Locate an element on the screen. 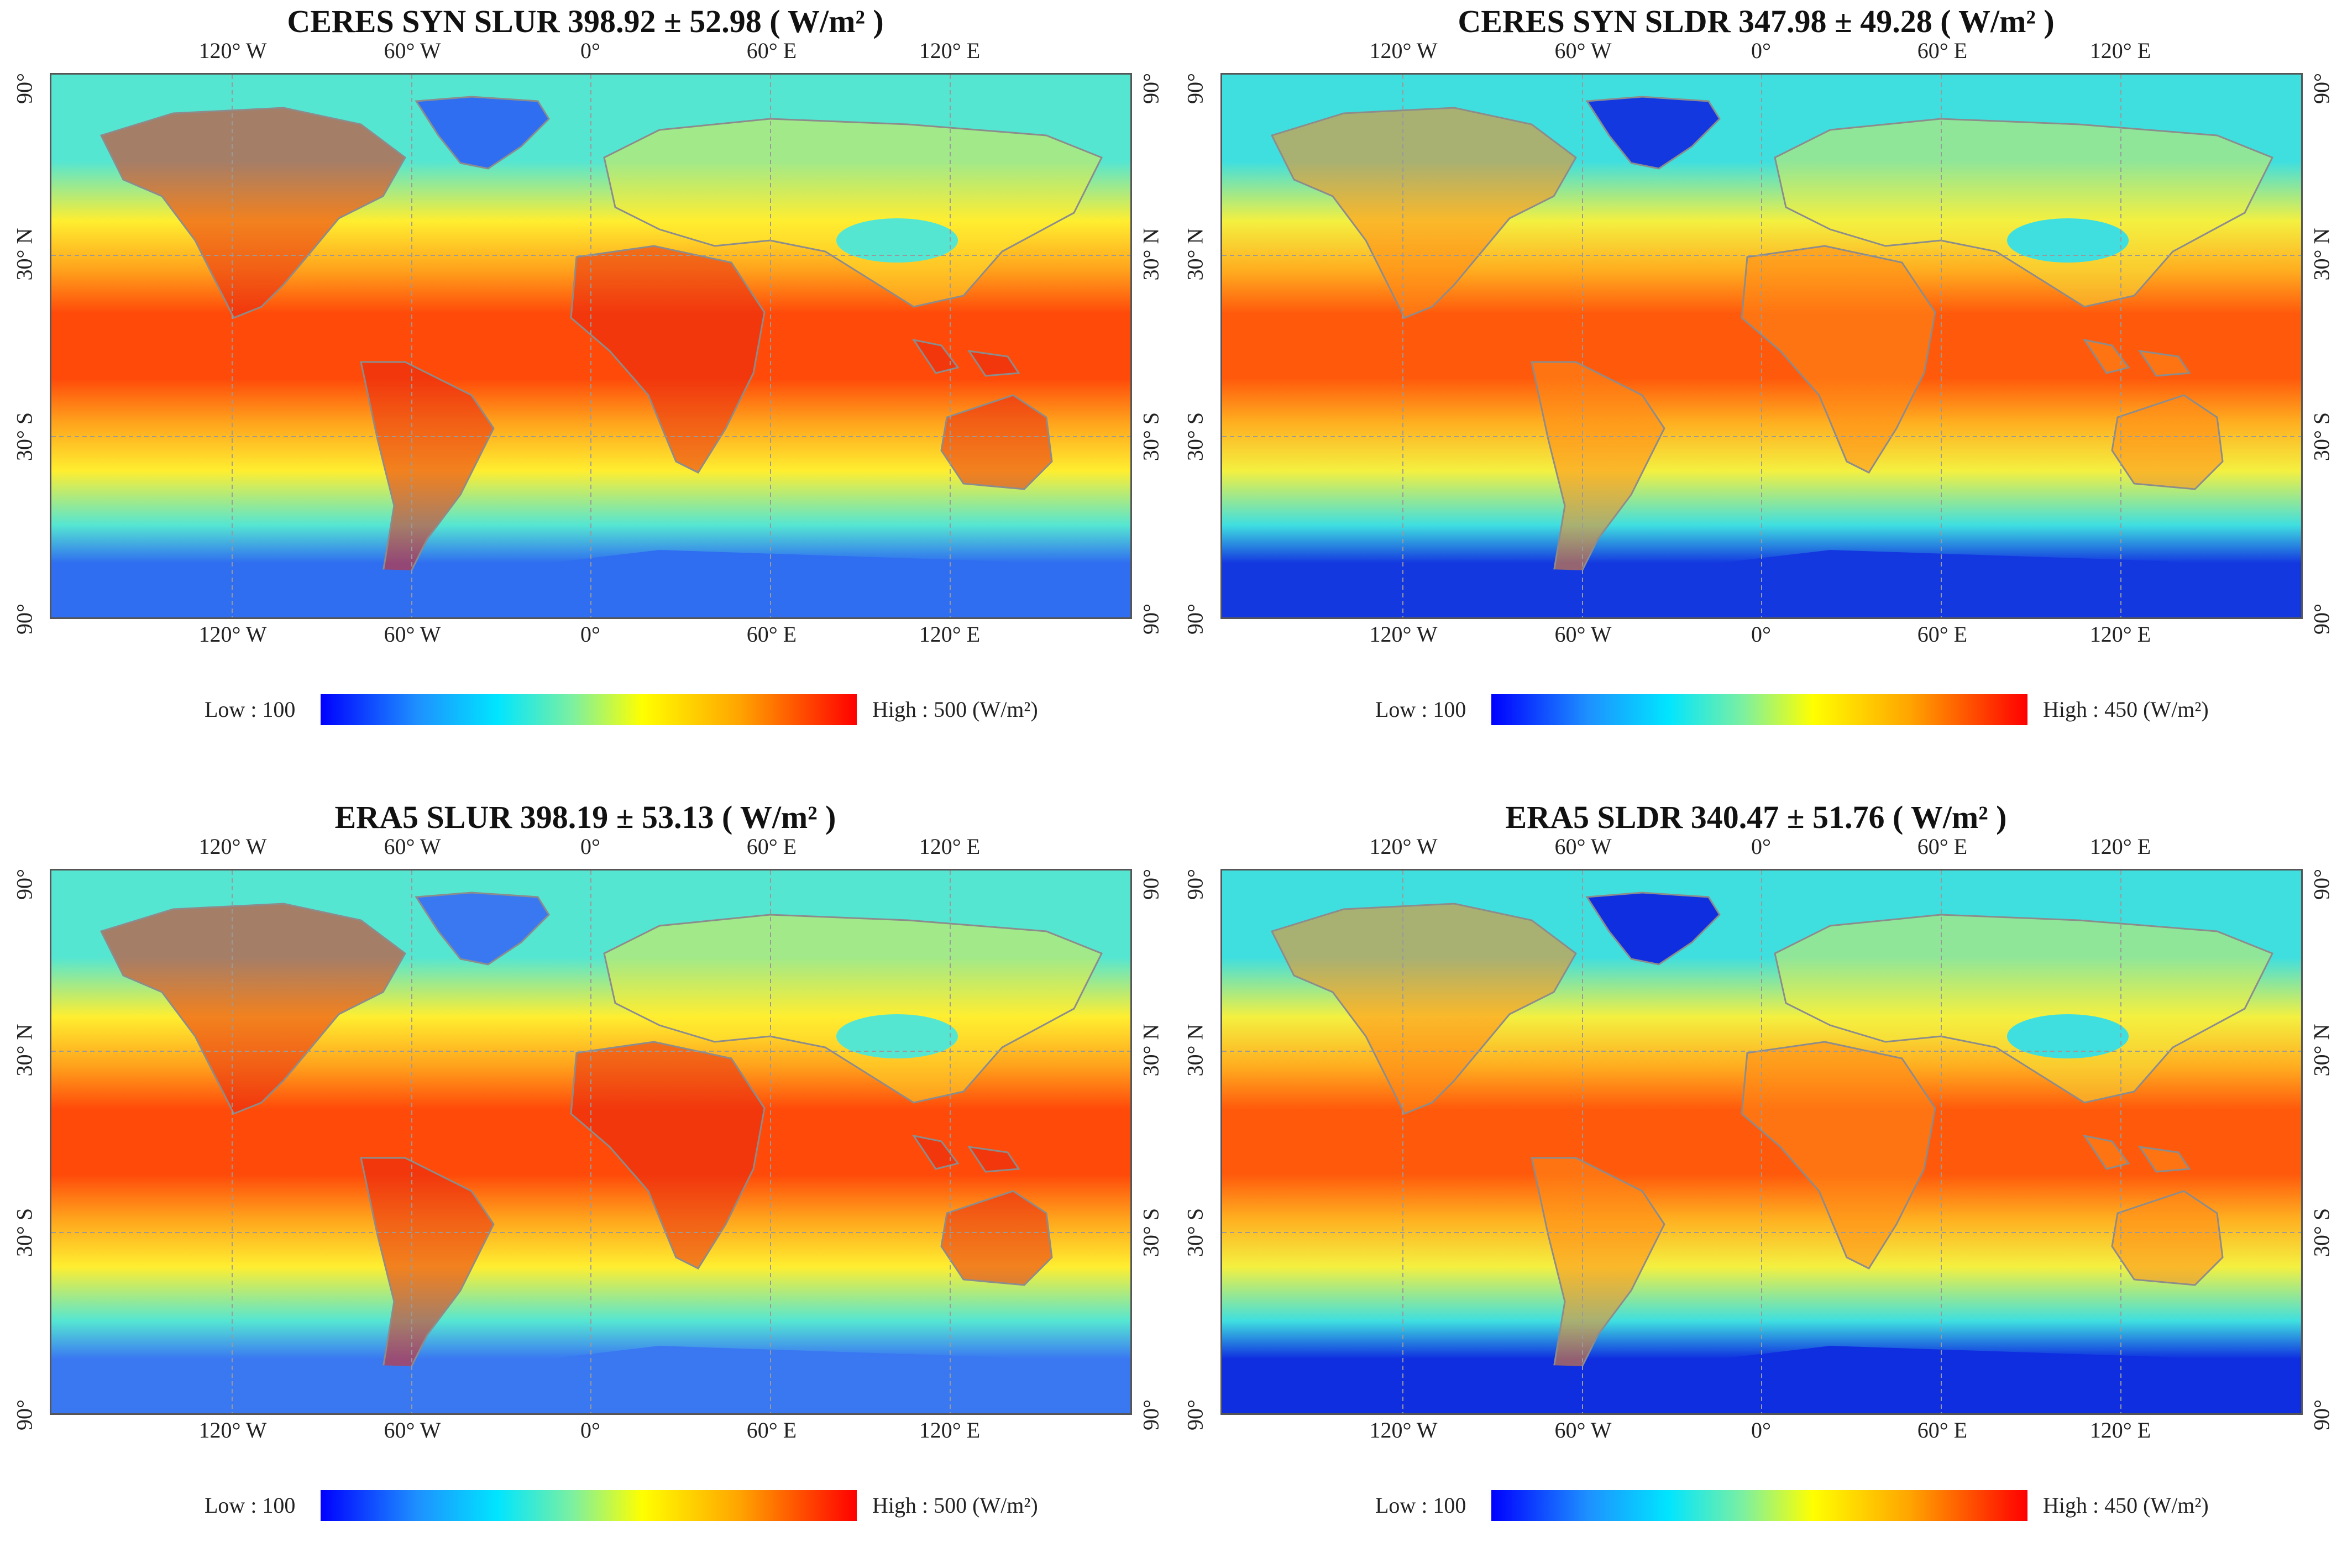 The image size is (2342, 1568). lon-tick-bottom: 60° W is located at coordinates (1583, 634).